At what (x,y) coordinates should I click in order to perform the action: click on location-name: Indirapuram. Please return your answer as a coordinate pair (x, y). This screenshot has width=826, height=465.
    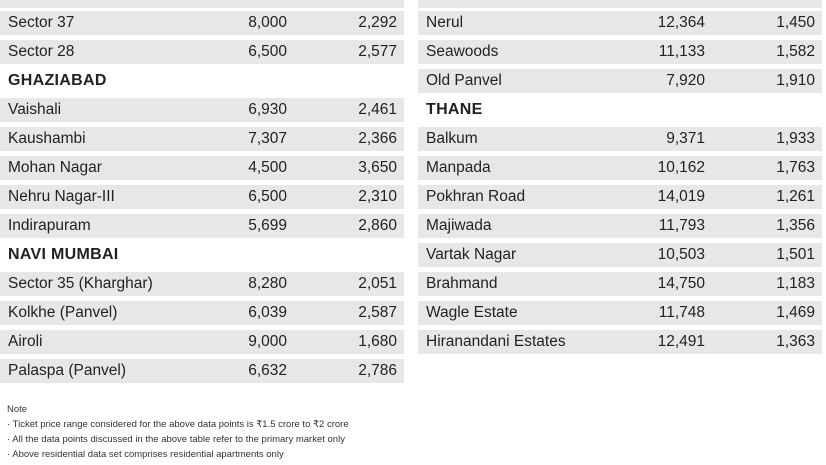
    Looking at the image, I should click on (49, 225).